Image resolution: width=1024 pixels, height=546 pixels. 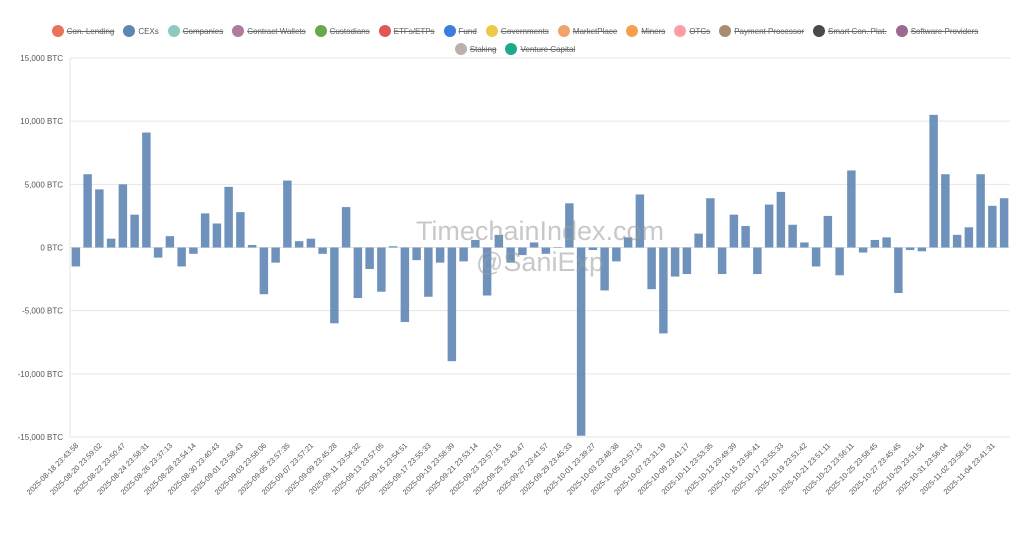 I want to click on legend-label: Fund, so click(x=467, y=31).